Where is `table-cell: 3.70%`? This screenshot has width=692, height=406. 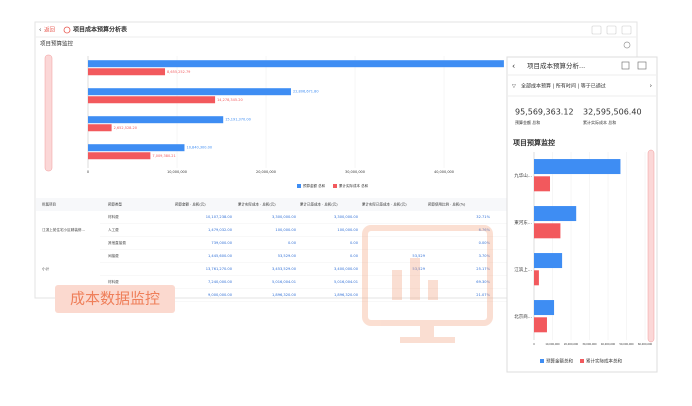
table-cell: 3.70% is located at coordinates (485, 256).